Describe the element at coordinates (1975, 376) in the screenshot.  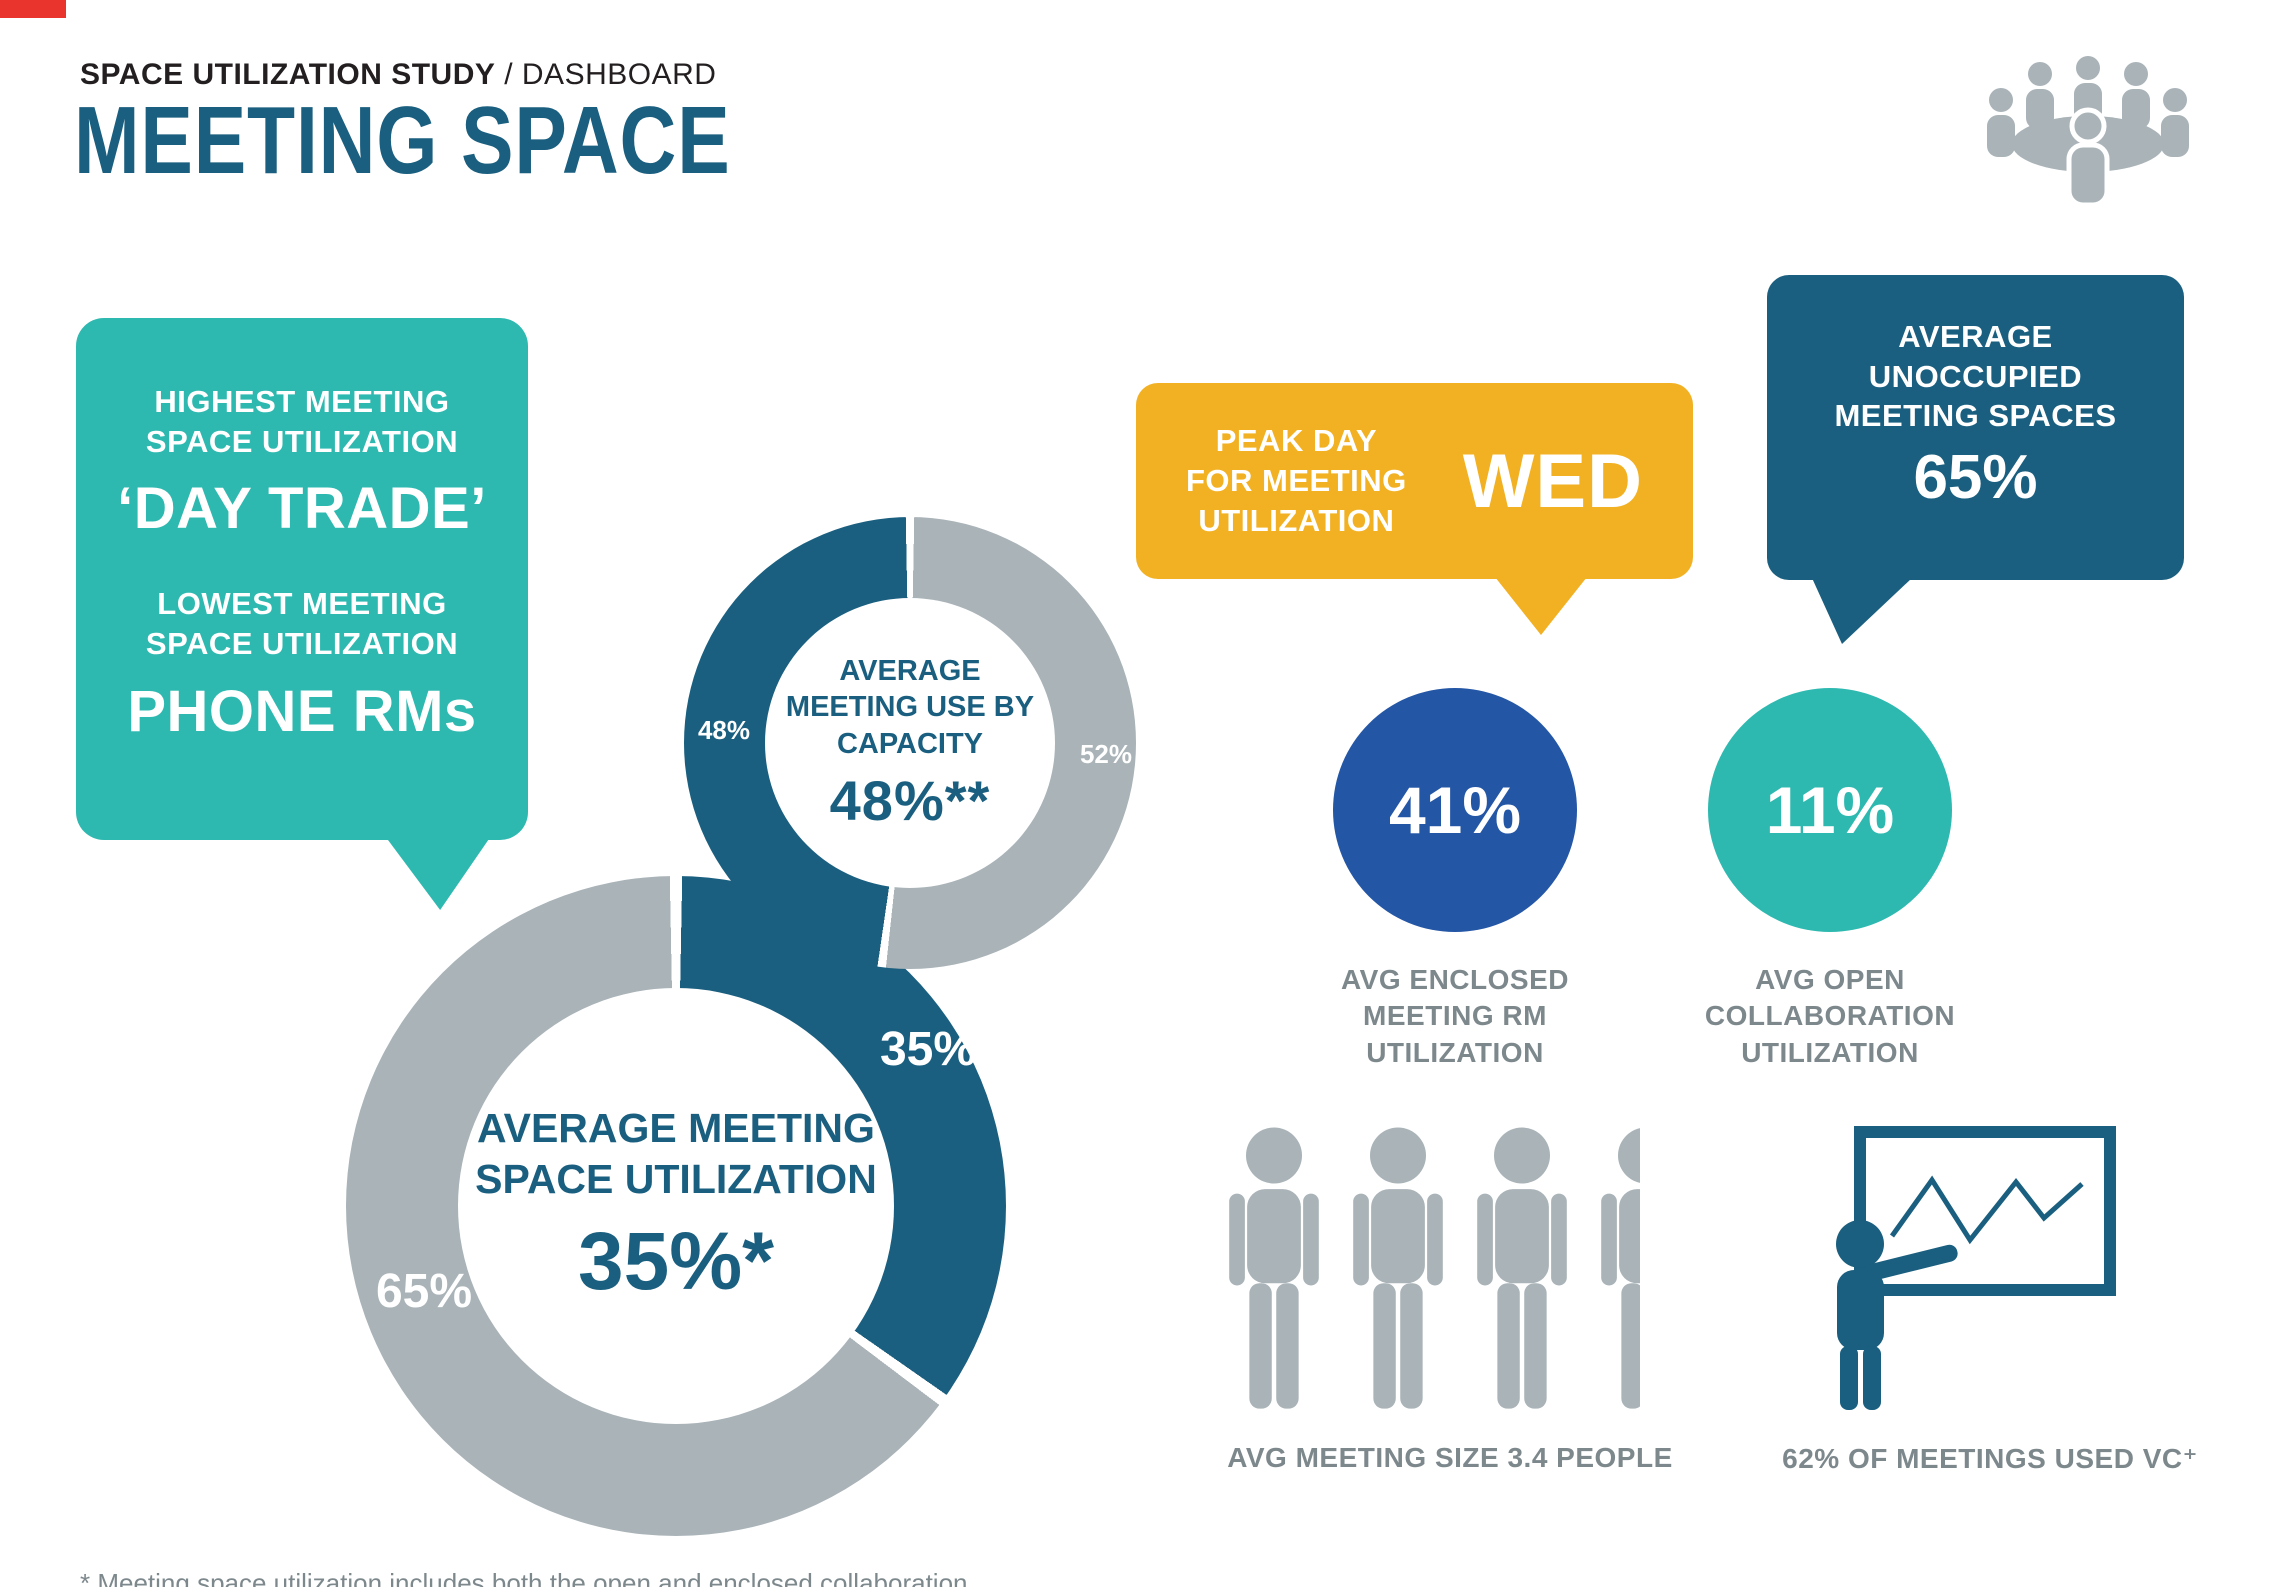
I see `unoccupied-label: AVERAGE UNOCCUPIED MEETING SPACES` at that location.